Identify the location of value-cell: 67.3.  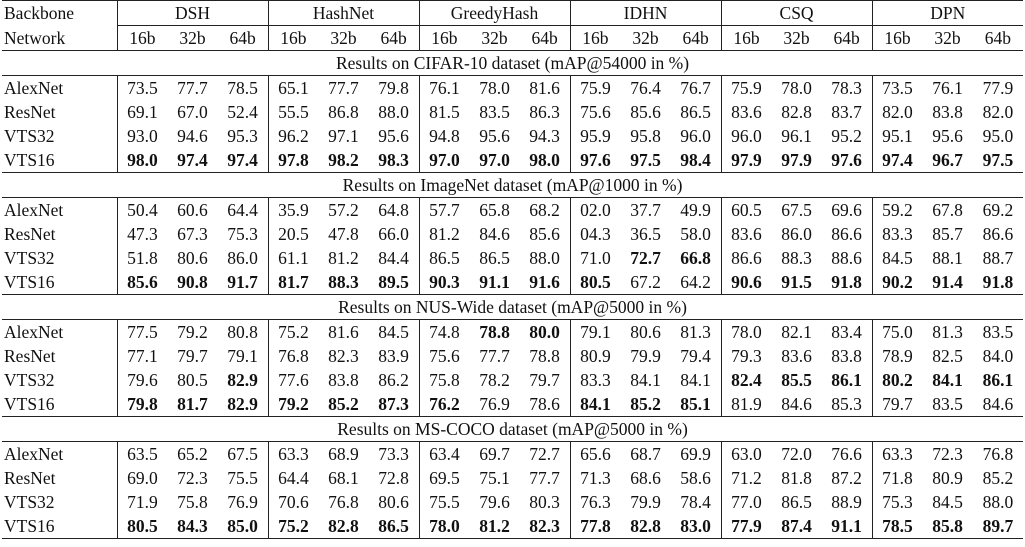
(192, 234).